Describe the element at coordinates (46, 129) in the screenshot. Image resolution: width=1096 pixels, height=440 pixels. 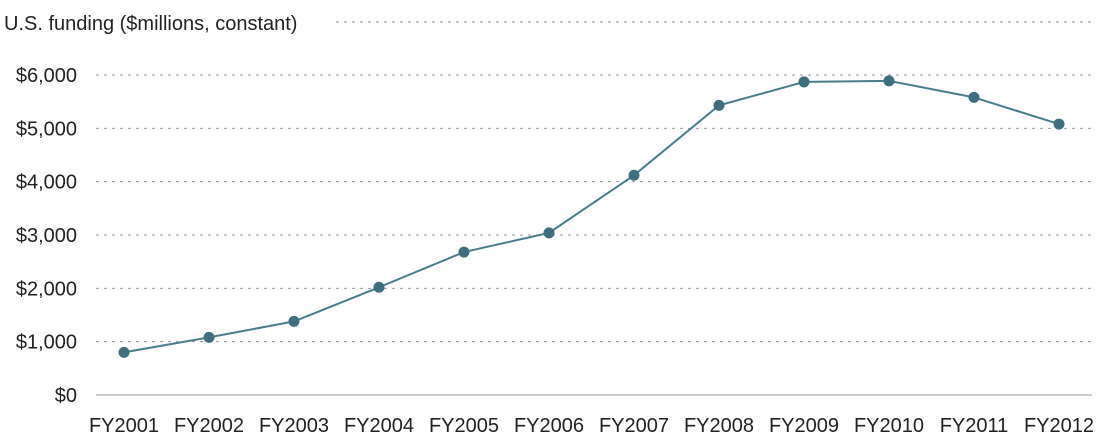
I see `y-tick-label: $5,000` at that location.